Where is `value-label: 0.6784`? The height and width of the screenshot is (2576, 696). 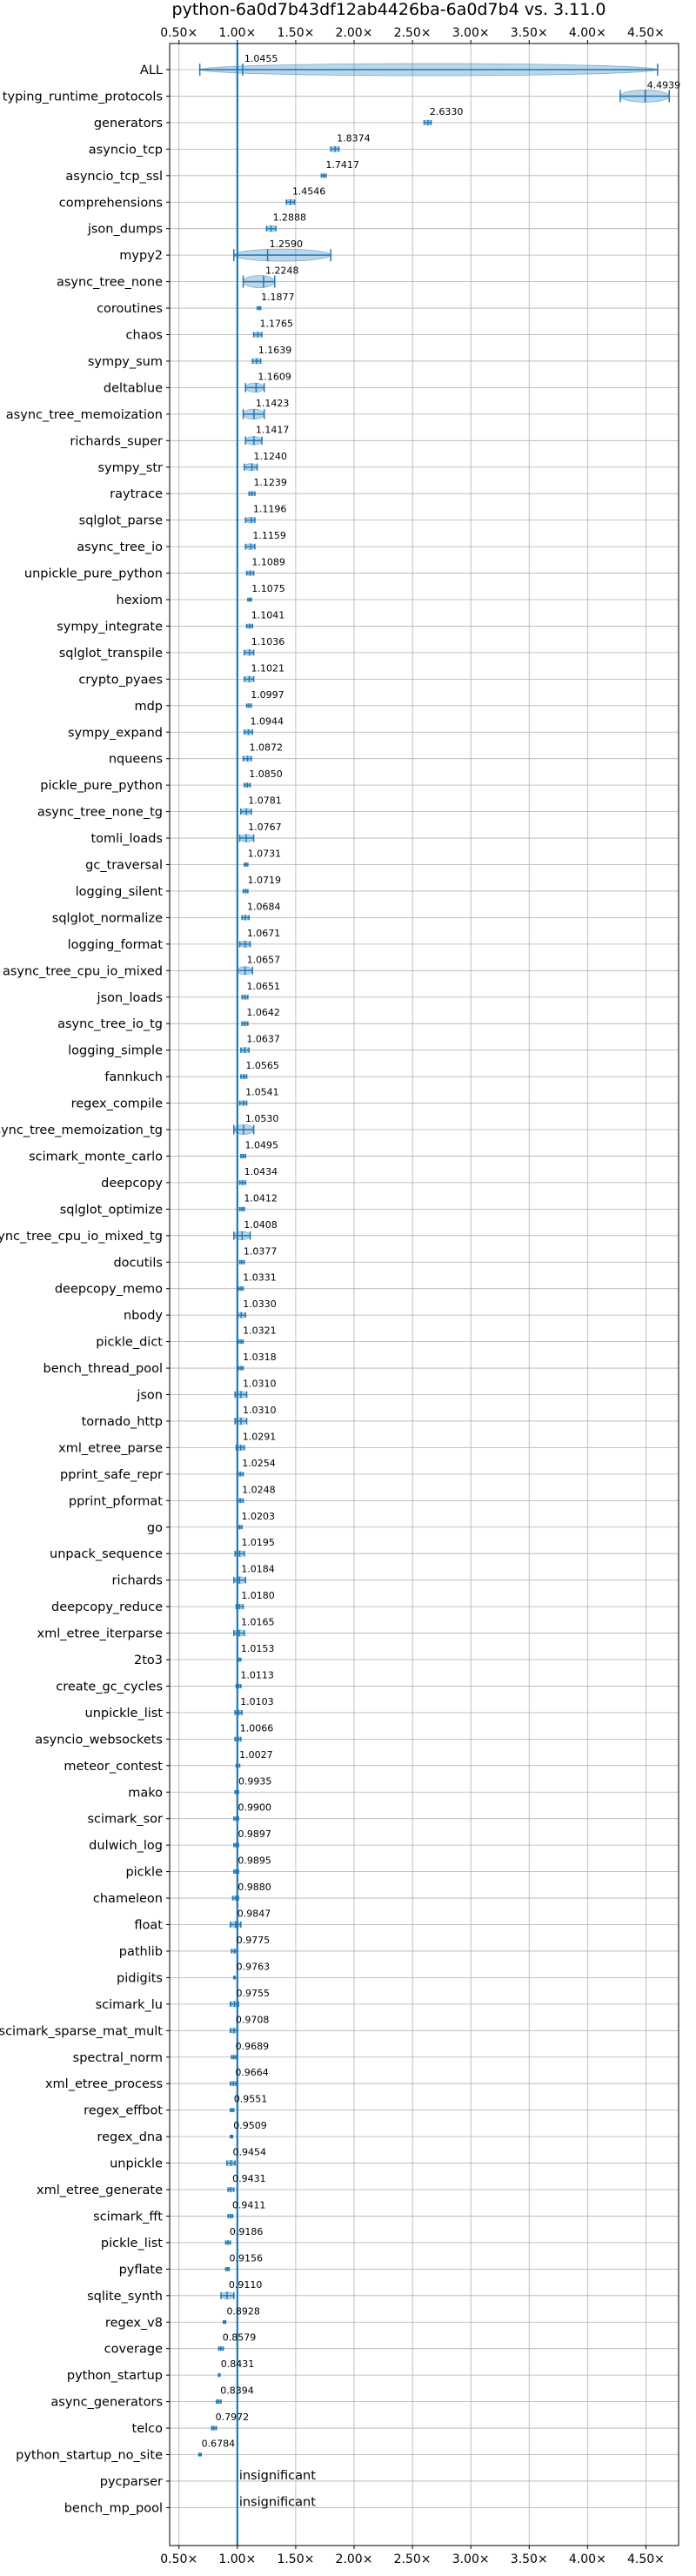 value-label: 0.6784 is located at coordinates (219, 2444).